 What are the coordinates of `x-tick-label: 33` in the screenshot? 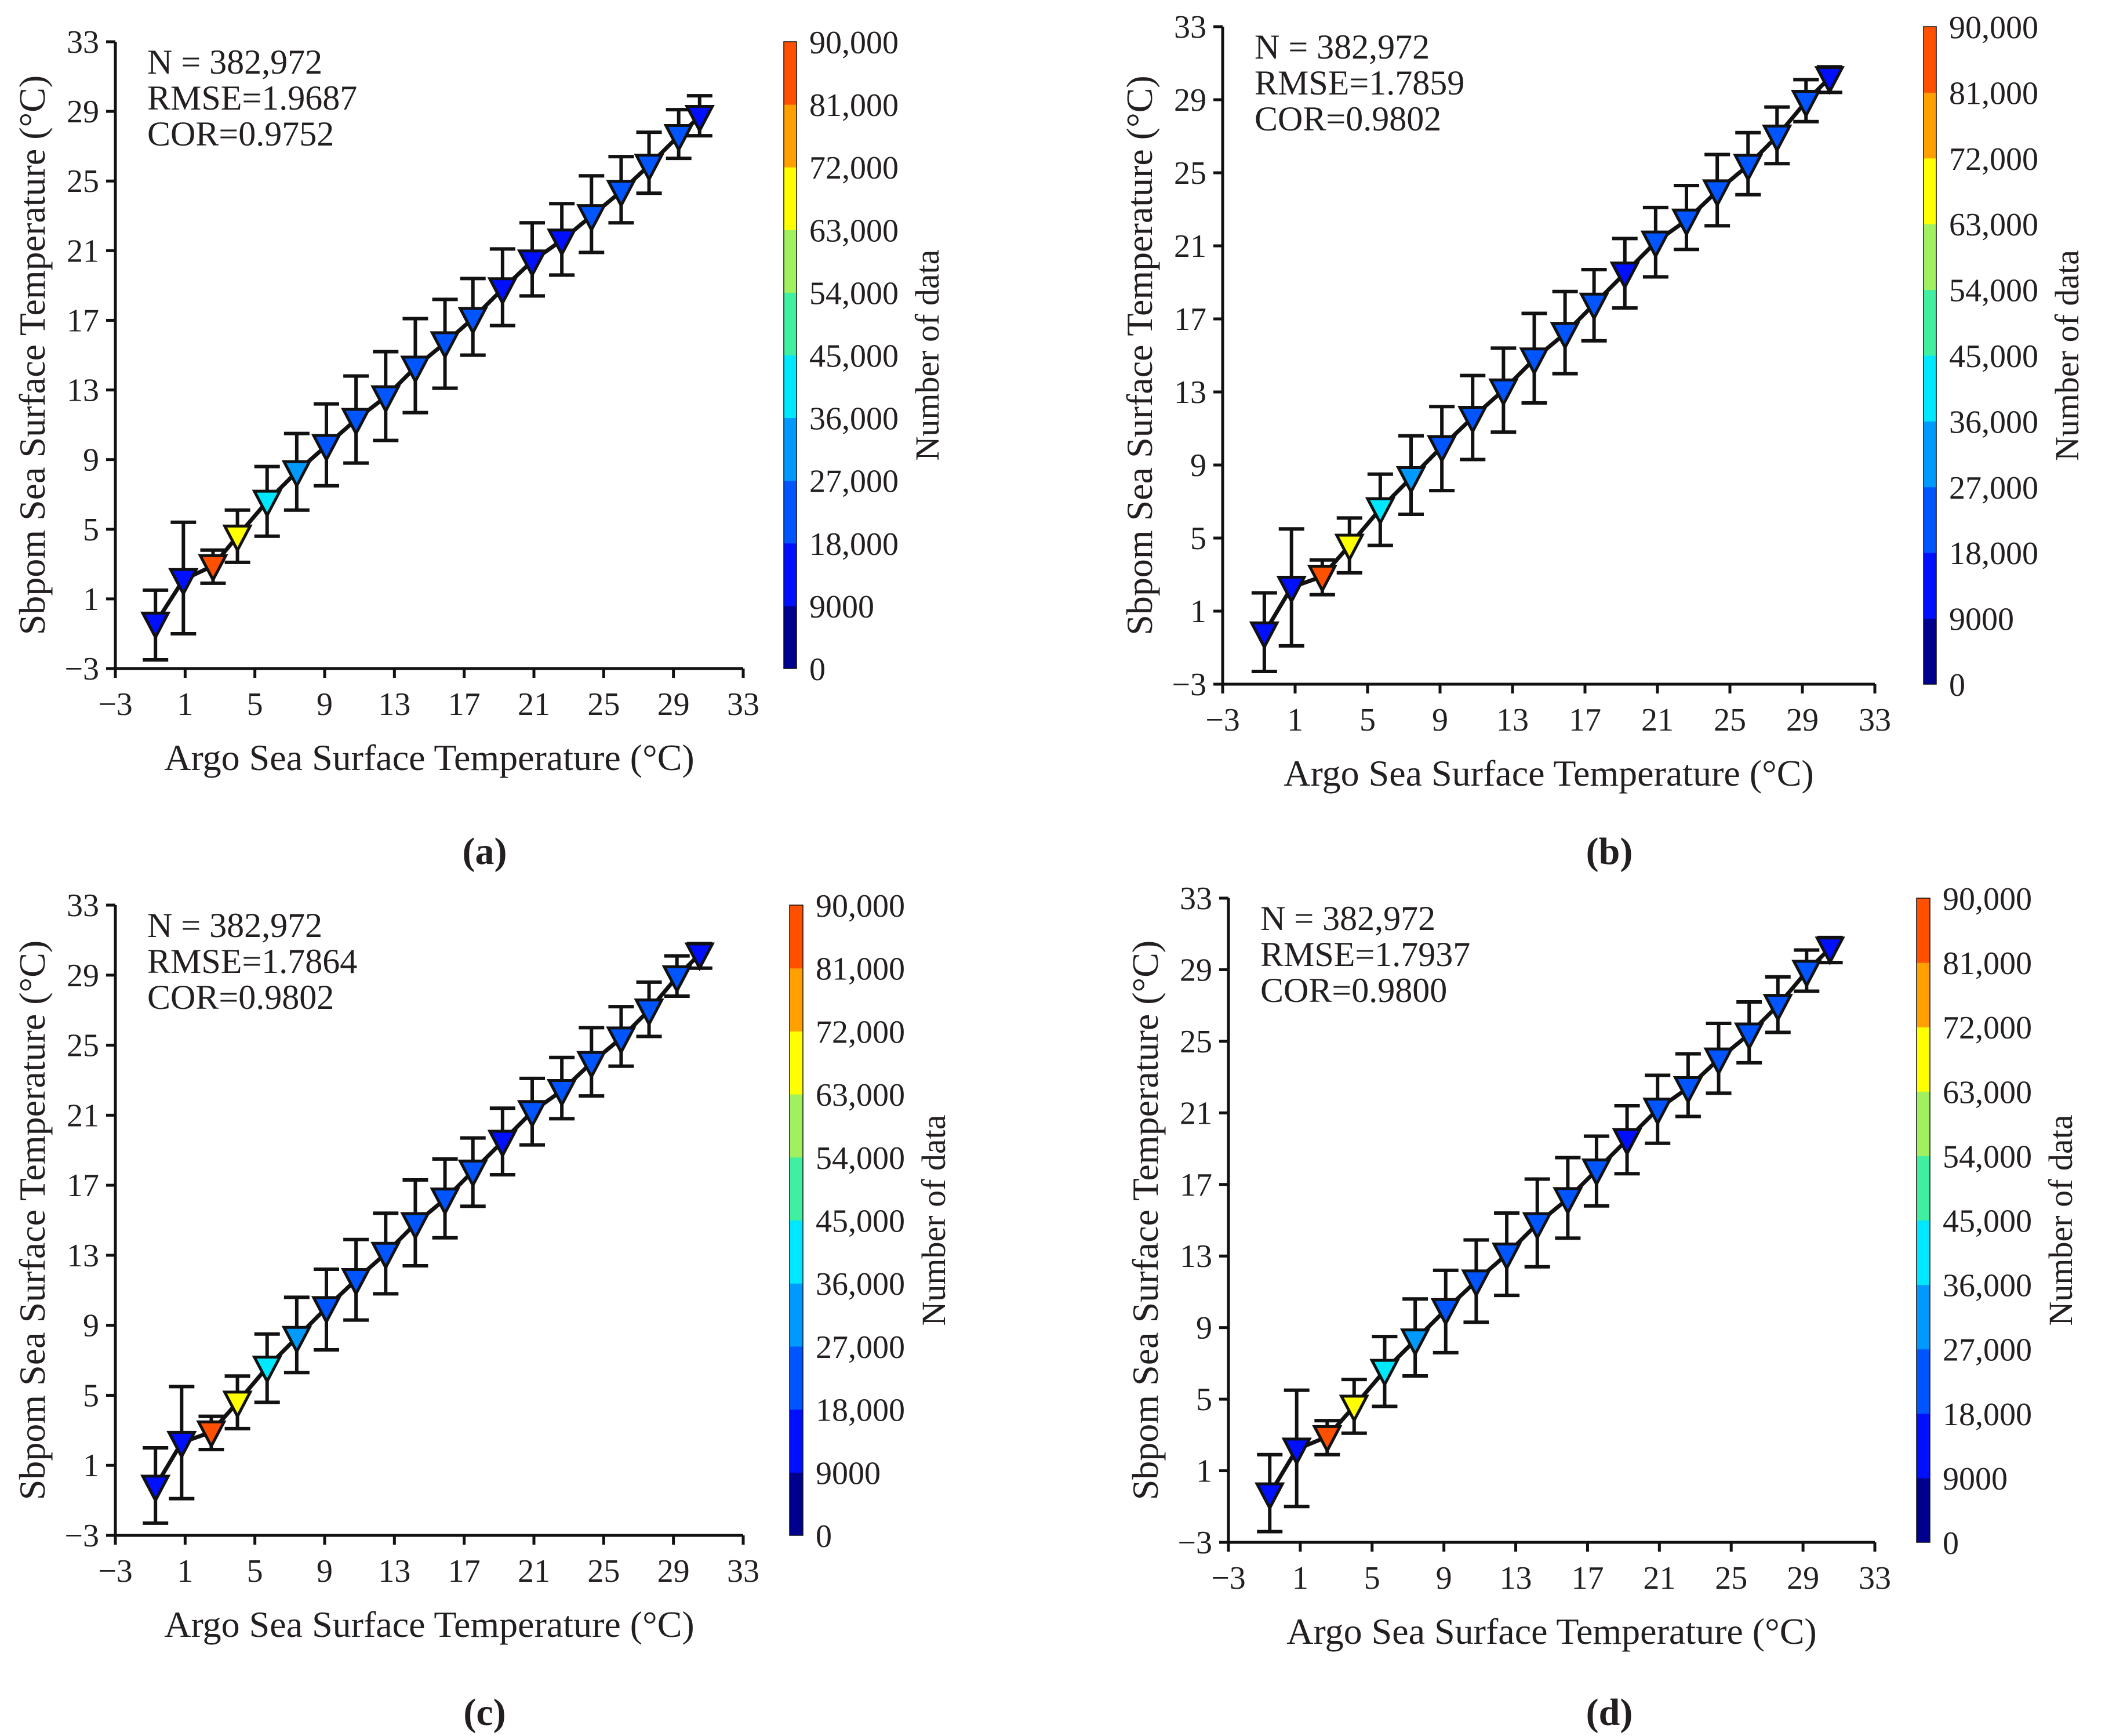 It's located at (1875, 720).